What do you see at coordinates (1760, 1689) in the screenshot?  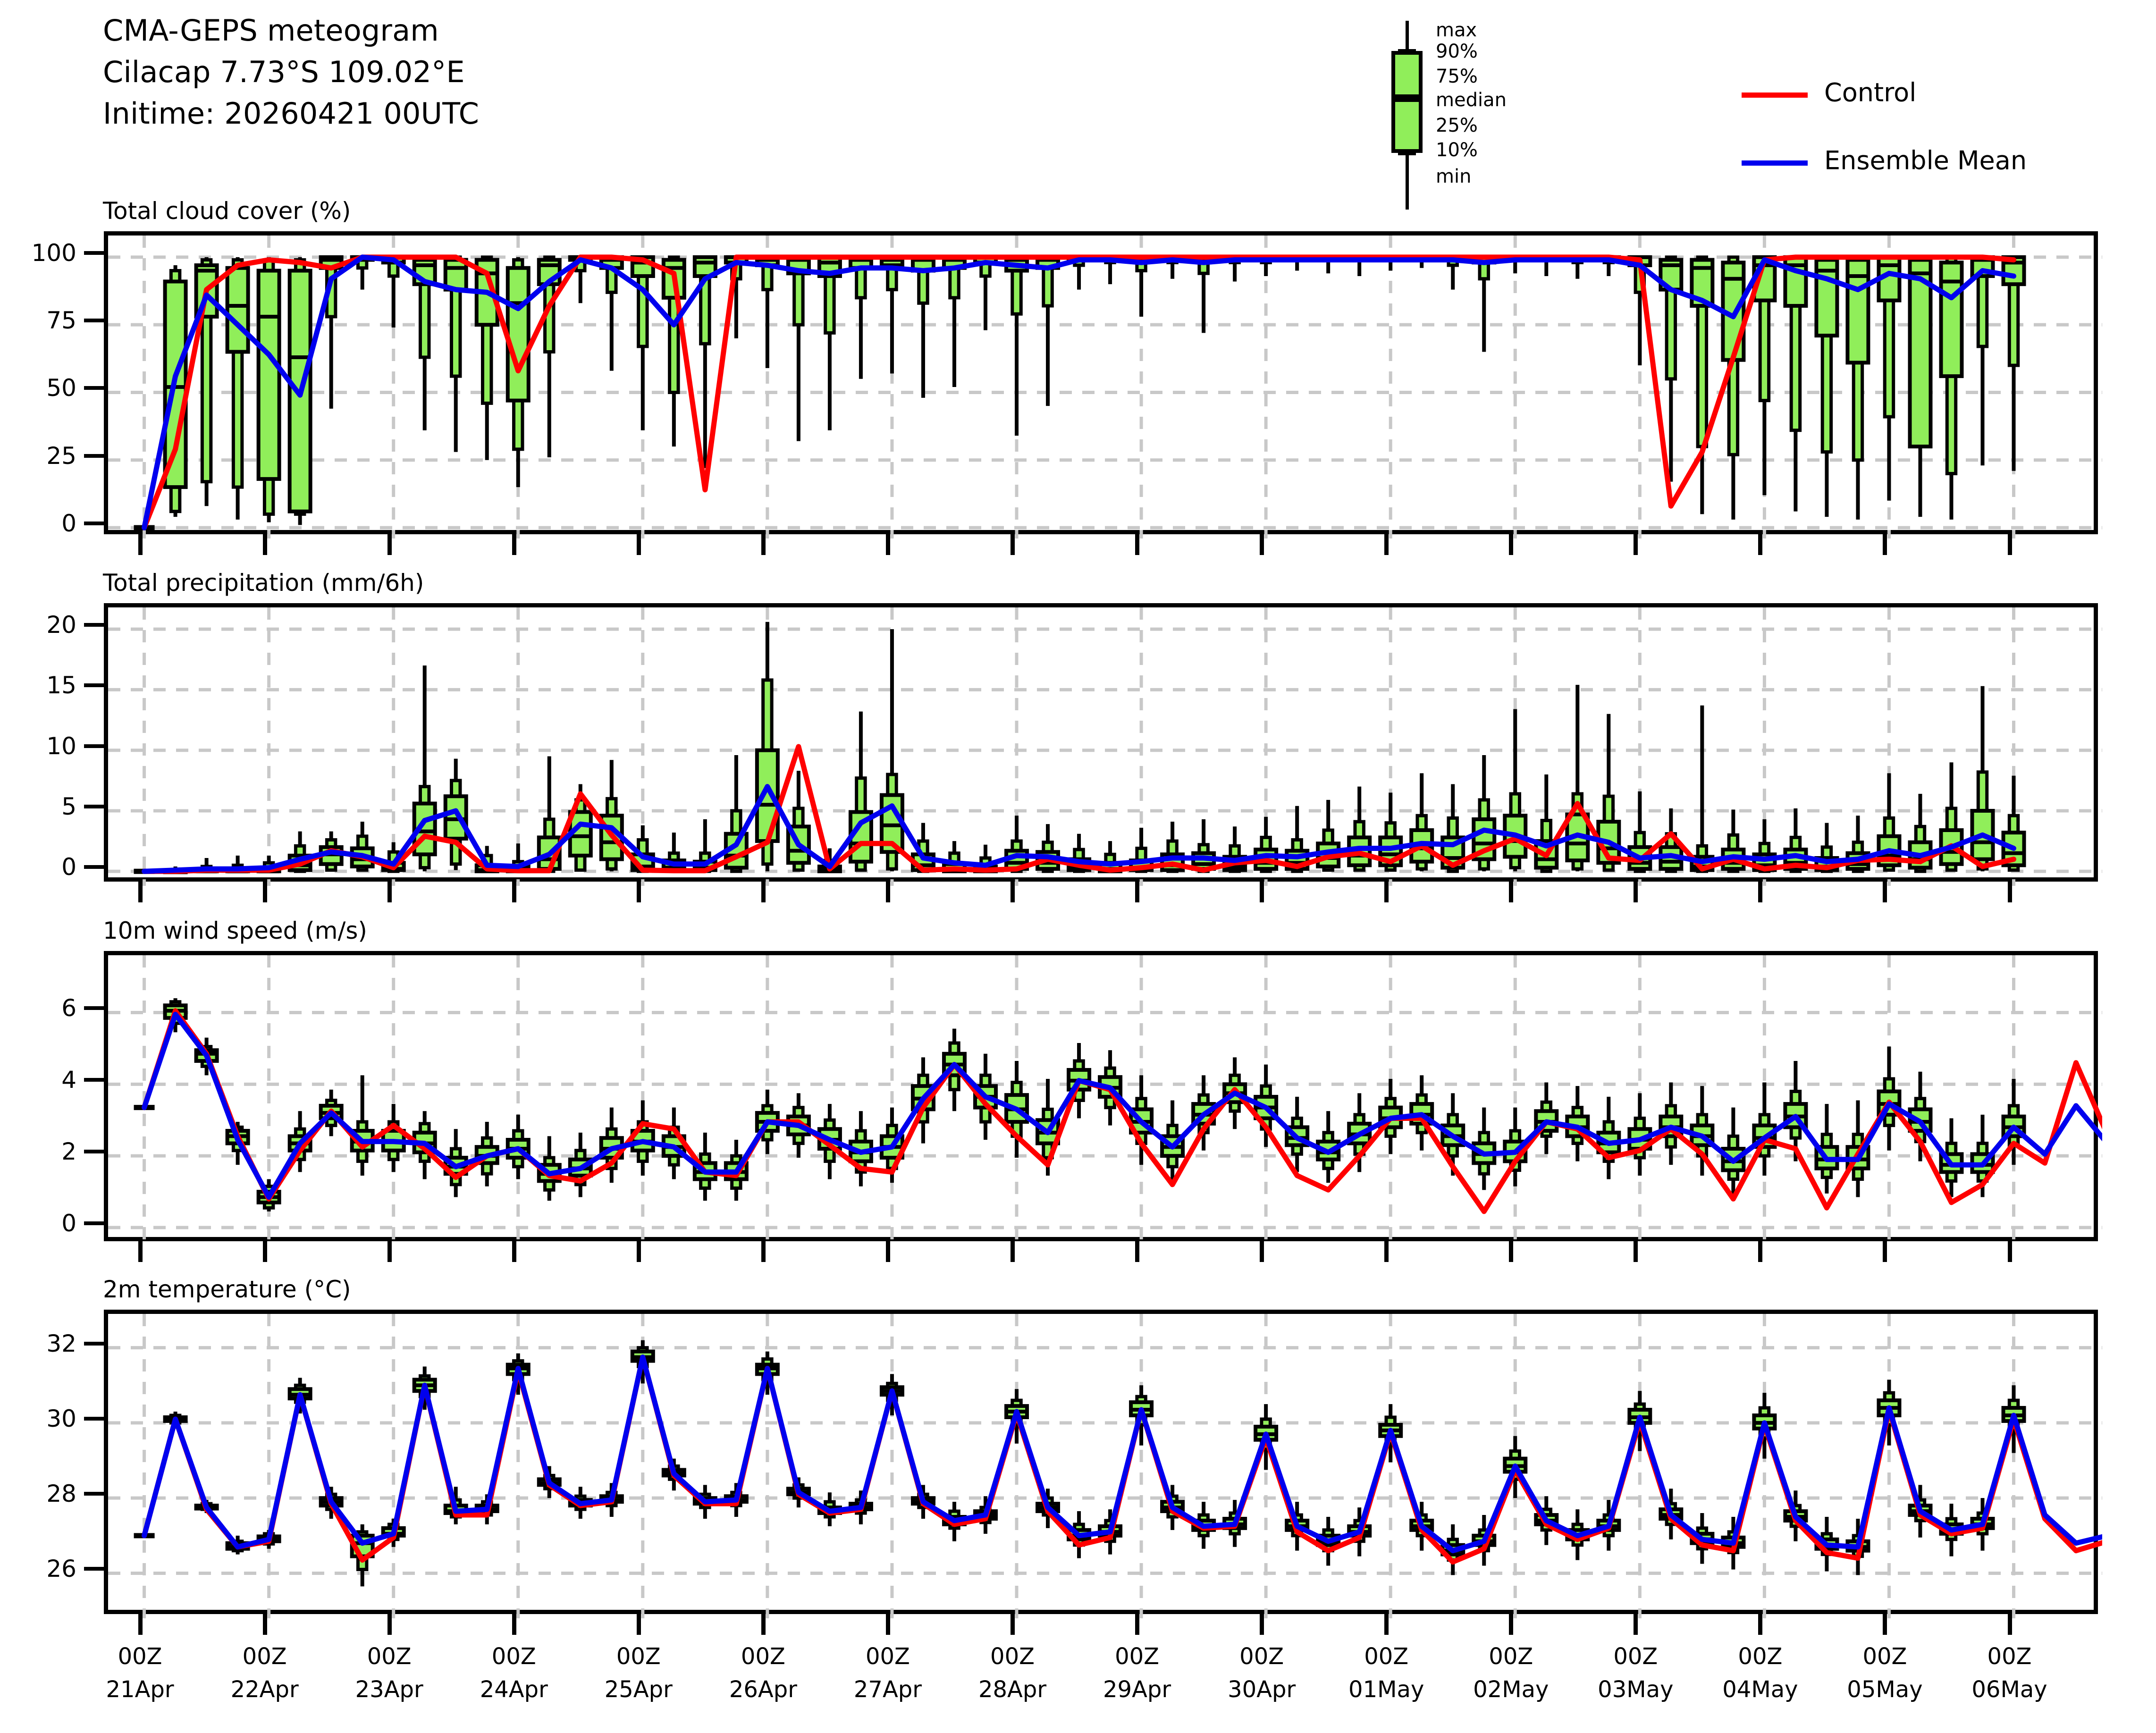 I see `x-axis-date-label: 04May` at bounding box center [1760, 1689].